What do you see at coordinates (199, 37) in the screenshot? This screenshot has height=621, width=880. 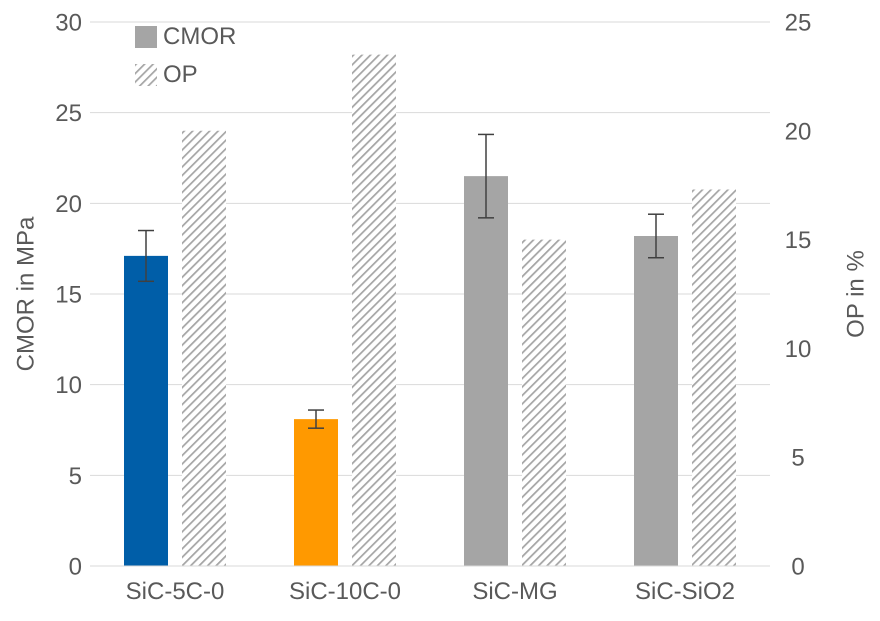 I see `legend-label: CMOR` at bounding box center [199, 37].